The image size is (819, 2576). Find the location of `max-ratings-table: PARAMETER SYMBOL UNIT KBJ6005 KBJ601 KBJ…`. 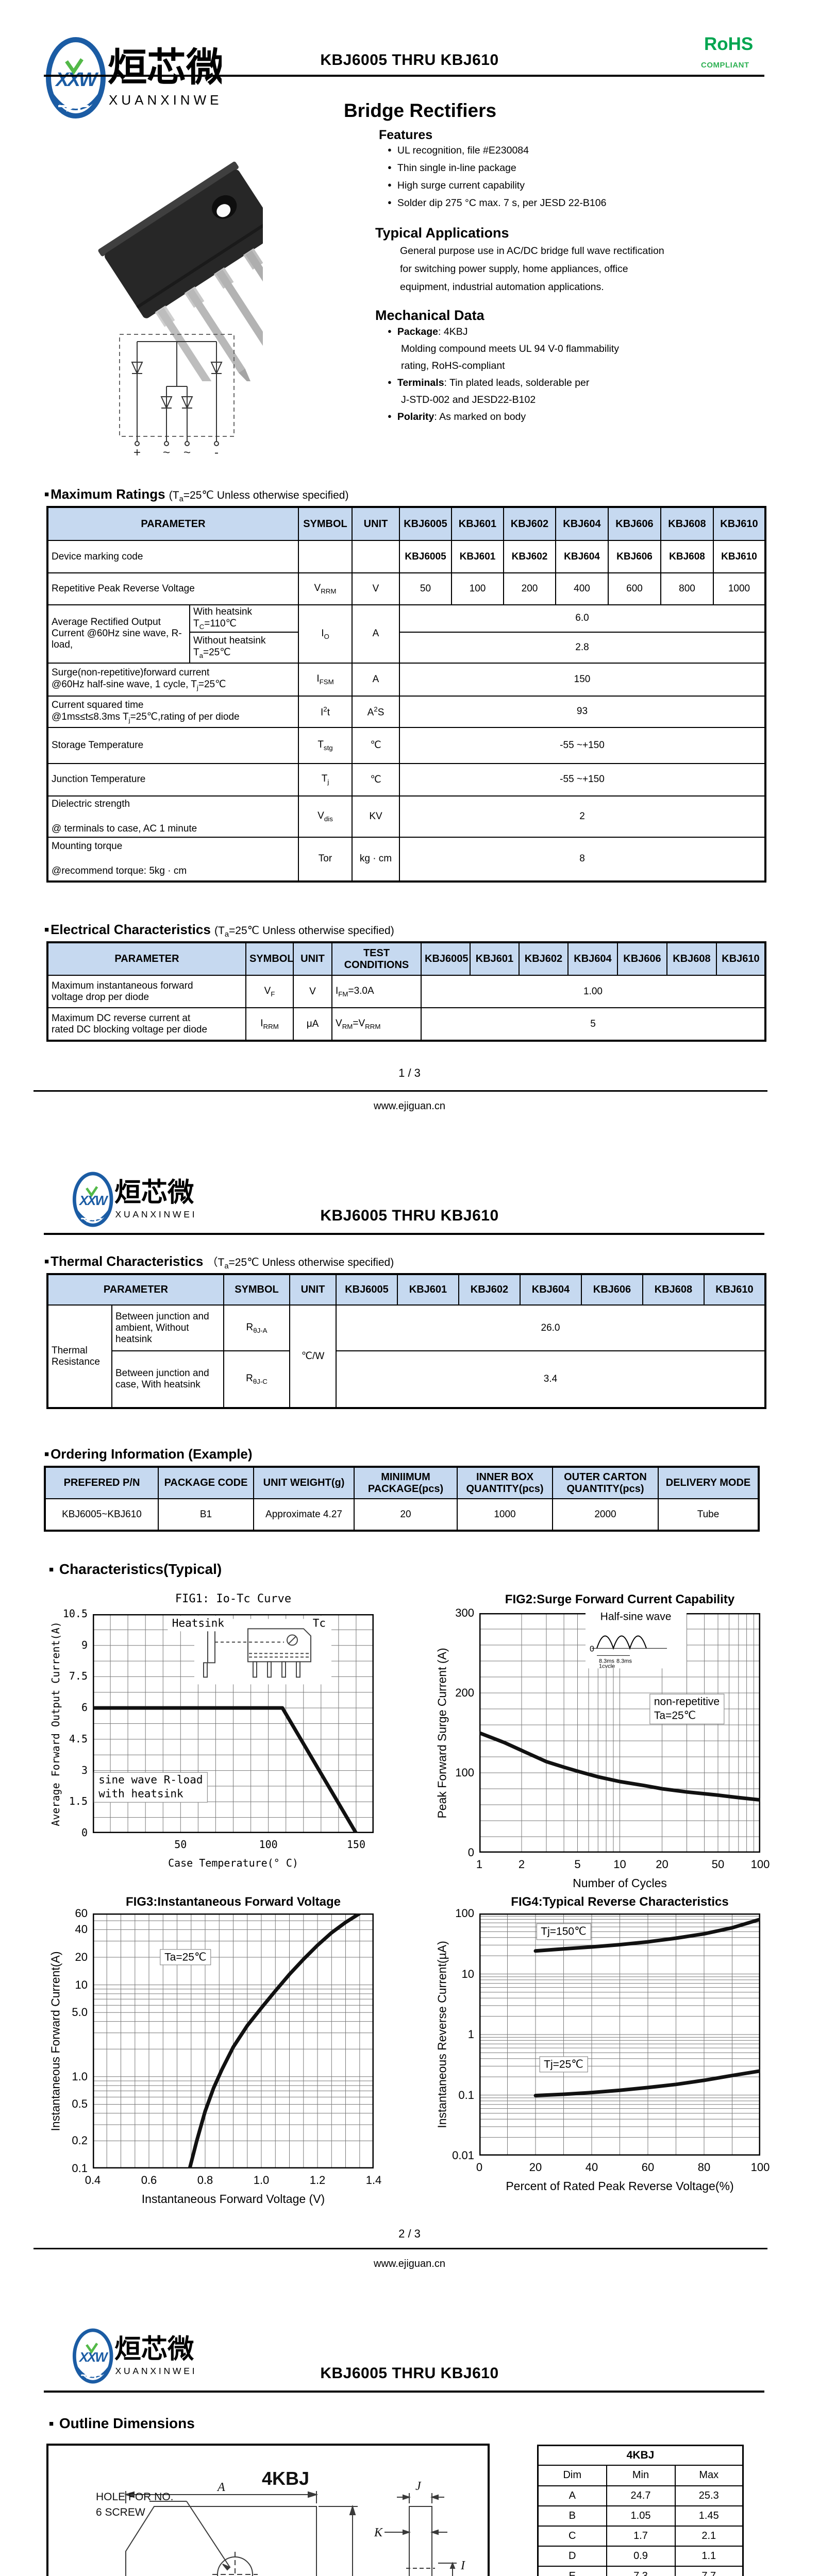

max-ratings-table: PARAMETER SYMBOL UNIT KBJ6005 KBJ601 KBJ… is located at coordinates (406, 695).